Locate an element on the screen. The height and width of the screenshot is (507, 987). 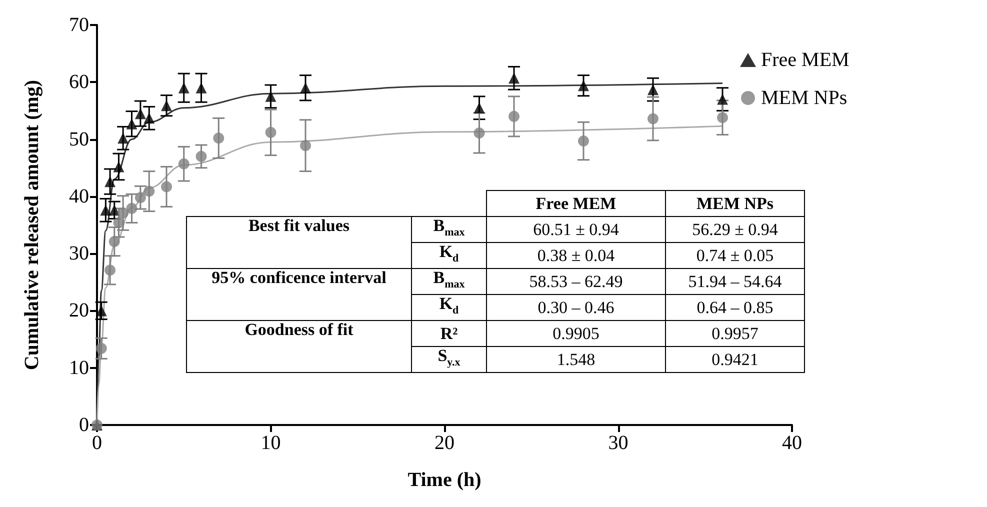
annotation: 60.51 ± 0.94 is located at coordinates (576, 229).